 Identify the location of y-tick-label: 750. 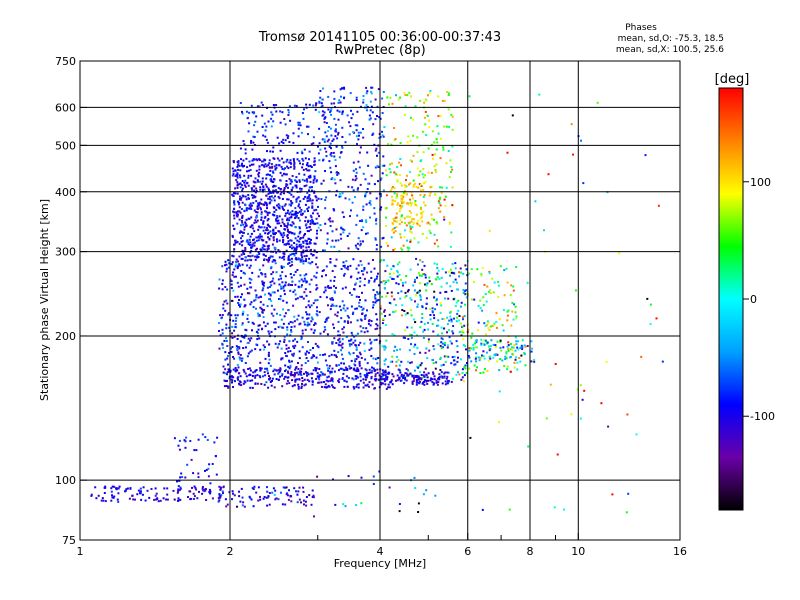
(65, 61).